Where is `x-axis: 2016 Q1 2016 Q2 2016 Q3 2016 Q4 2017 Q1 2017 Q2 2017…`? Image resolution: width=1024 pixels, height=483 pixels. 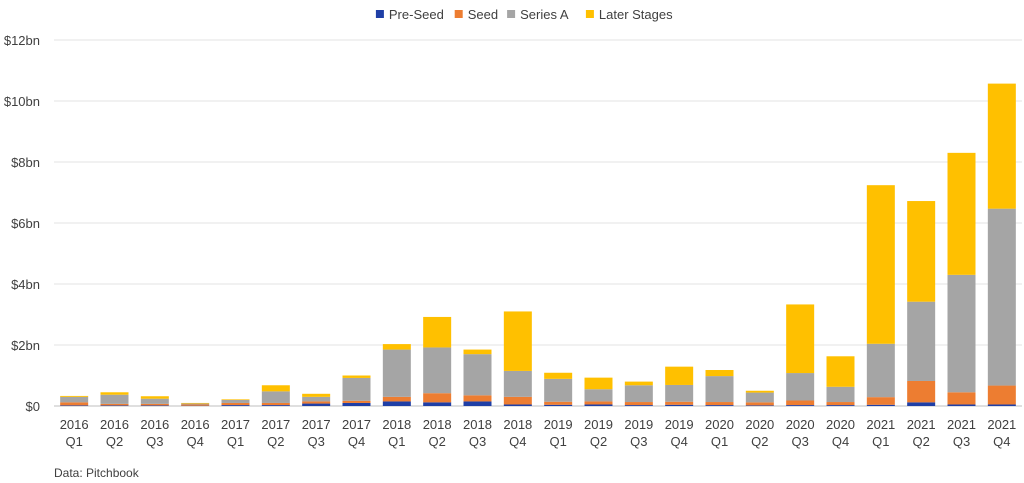
x-axis: 2016 Q1 2016 Q2 2016 Q3 2016 Q4 2017 Q1 2017 Q2 2017… is located at coordinates (538, 433).